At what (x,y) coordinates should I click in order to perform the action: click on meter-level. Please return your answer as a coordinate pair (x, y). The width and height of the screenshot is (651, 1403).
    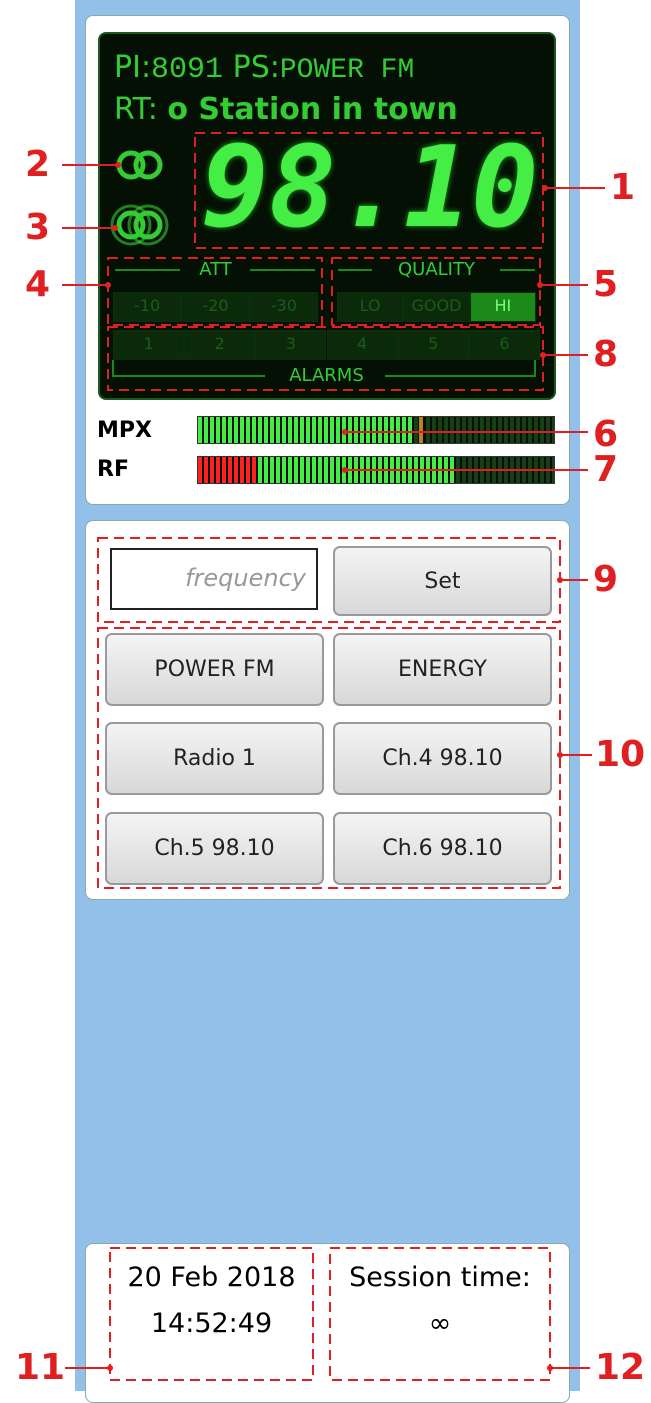
    Looking at the image, I should click on (305, 430).